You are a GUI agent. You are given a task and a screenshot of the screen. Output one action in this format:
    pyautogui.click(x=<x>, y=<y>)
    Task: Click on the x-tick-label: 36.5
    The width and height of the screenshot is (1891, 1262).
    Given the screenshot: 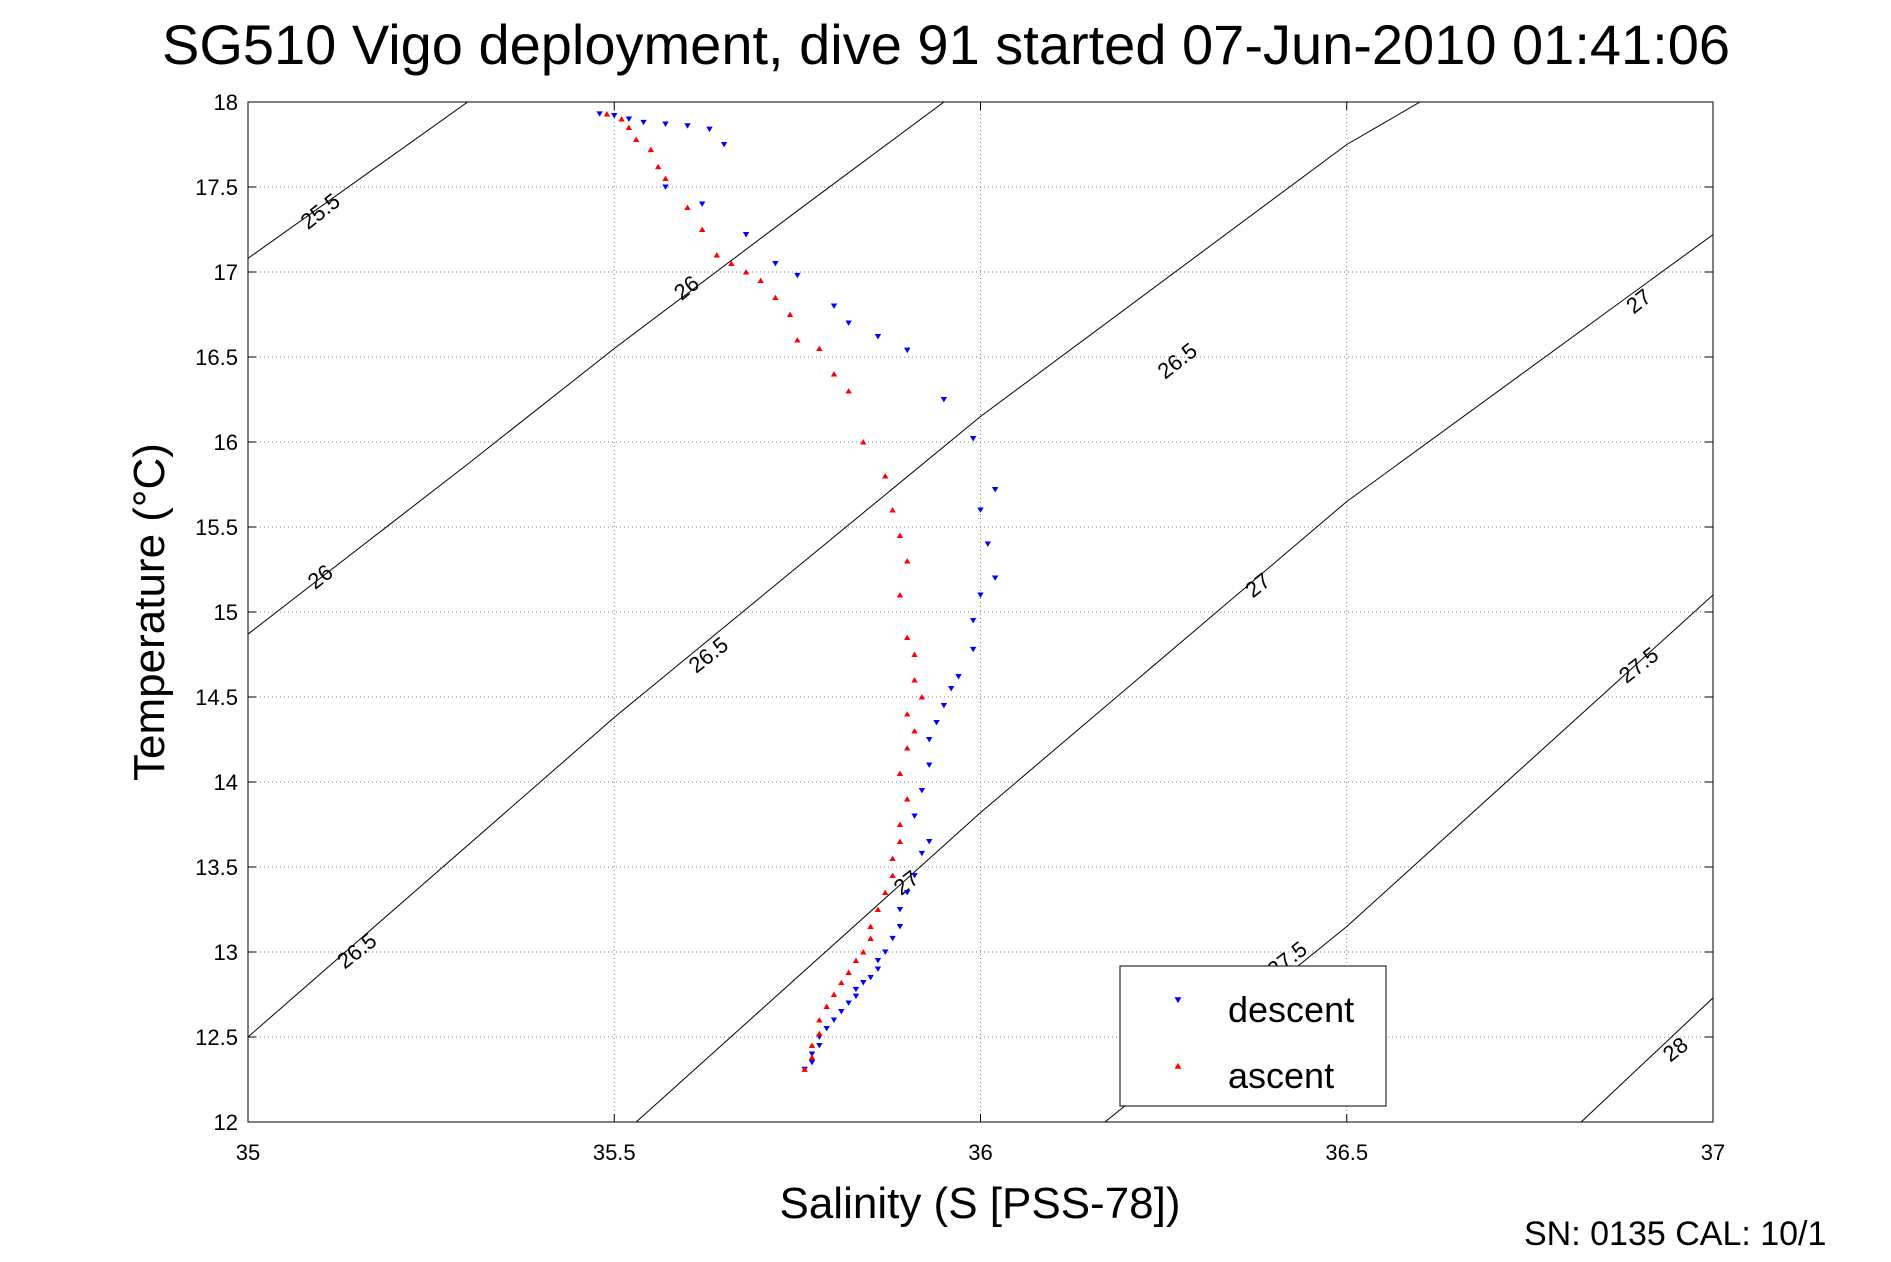 What is the action you would take?
    pyautogui.click(x=1346, y=1152)
    